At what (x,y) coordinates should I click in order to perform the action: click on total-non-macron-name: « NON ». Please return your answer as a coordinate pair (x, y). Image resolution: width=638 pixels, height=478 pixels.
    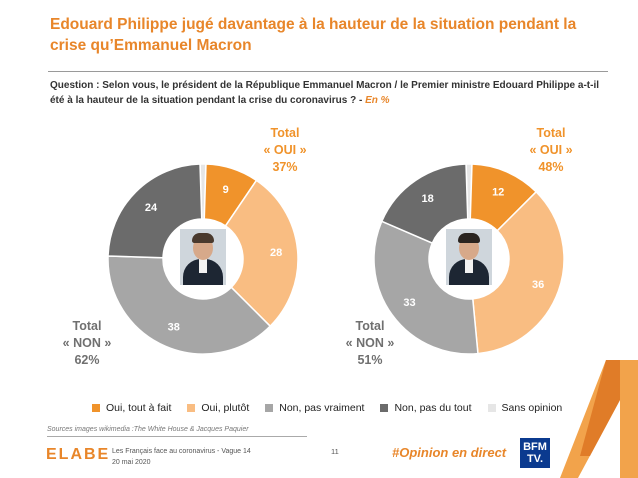
    Looking at the image, I should click on (87, 343).